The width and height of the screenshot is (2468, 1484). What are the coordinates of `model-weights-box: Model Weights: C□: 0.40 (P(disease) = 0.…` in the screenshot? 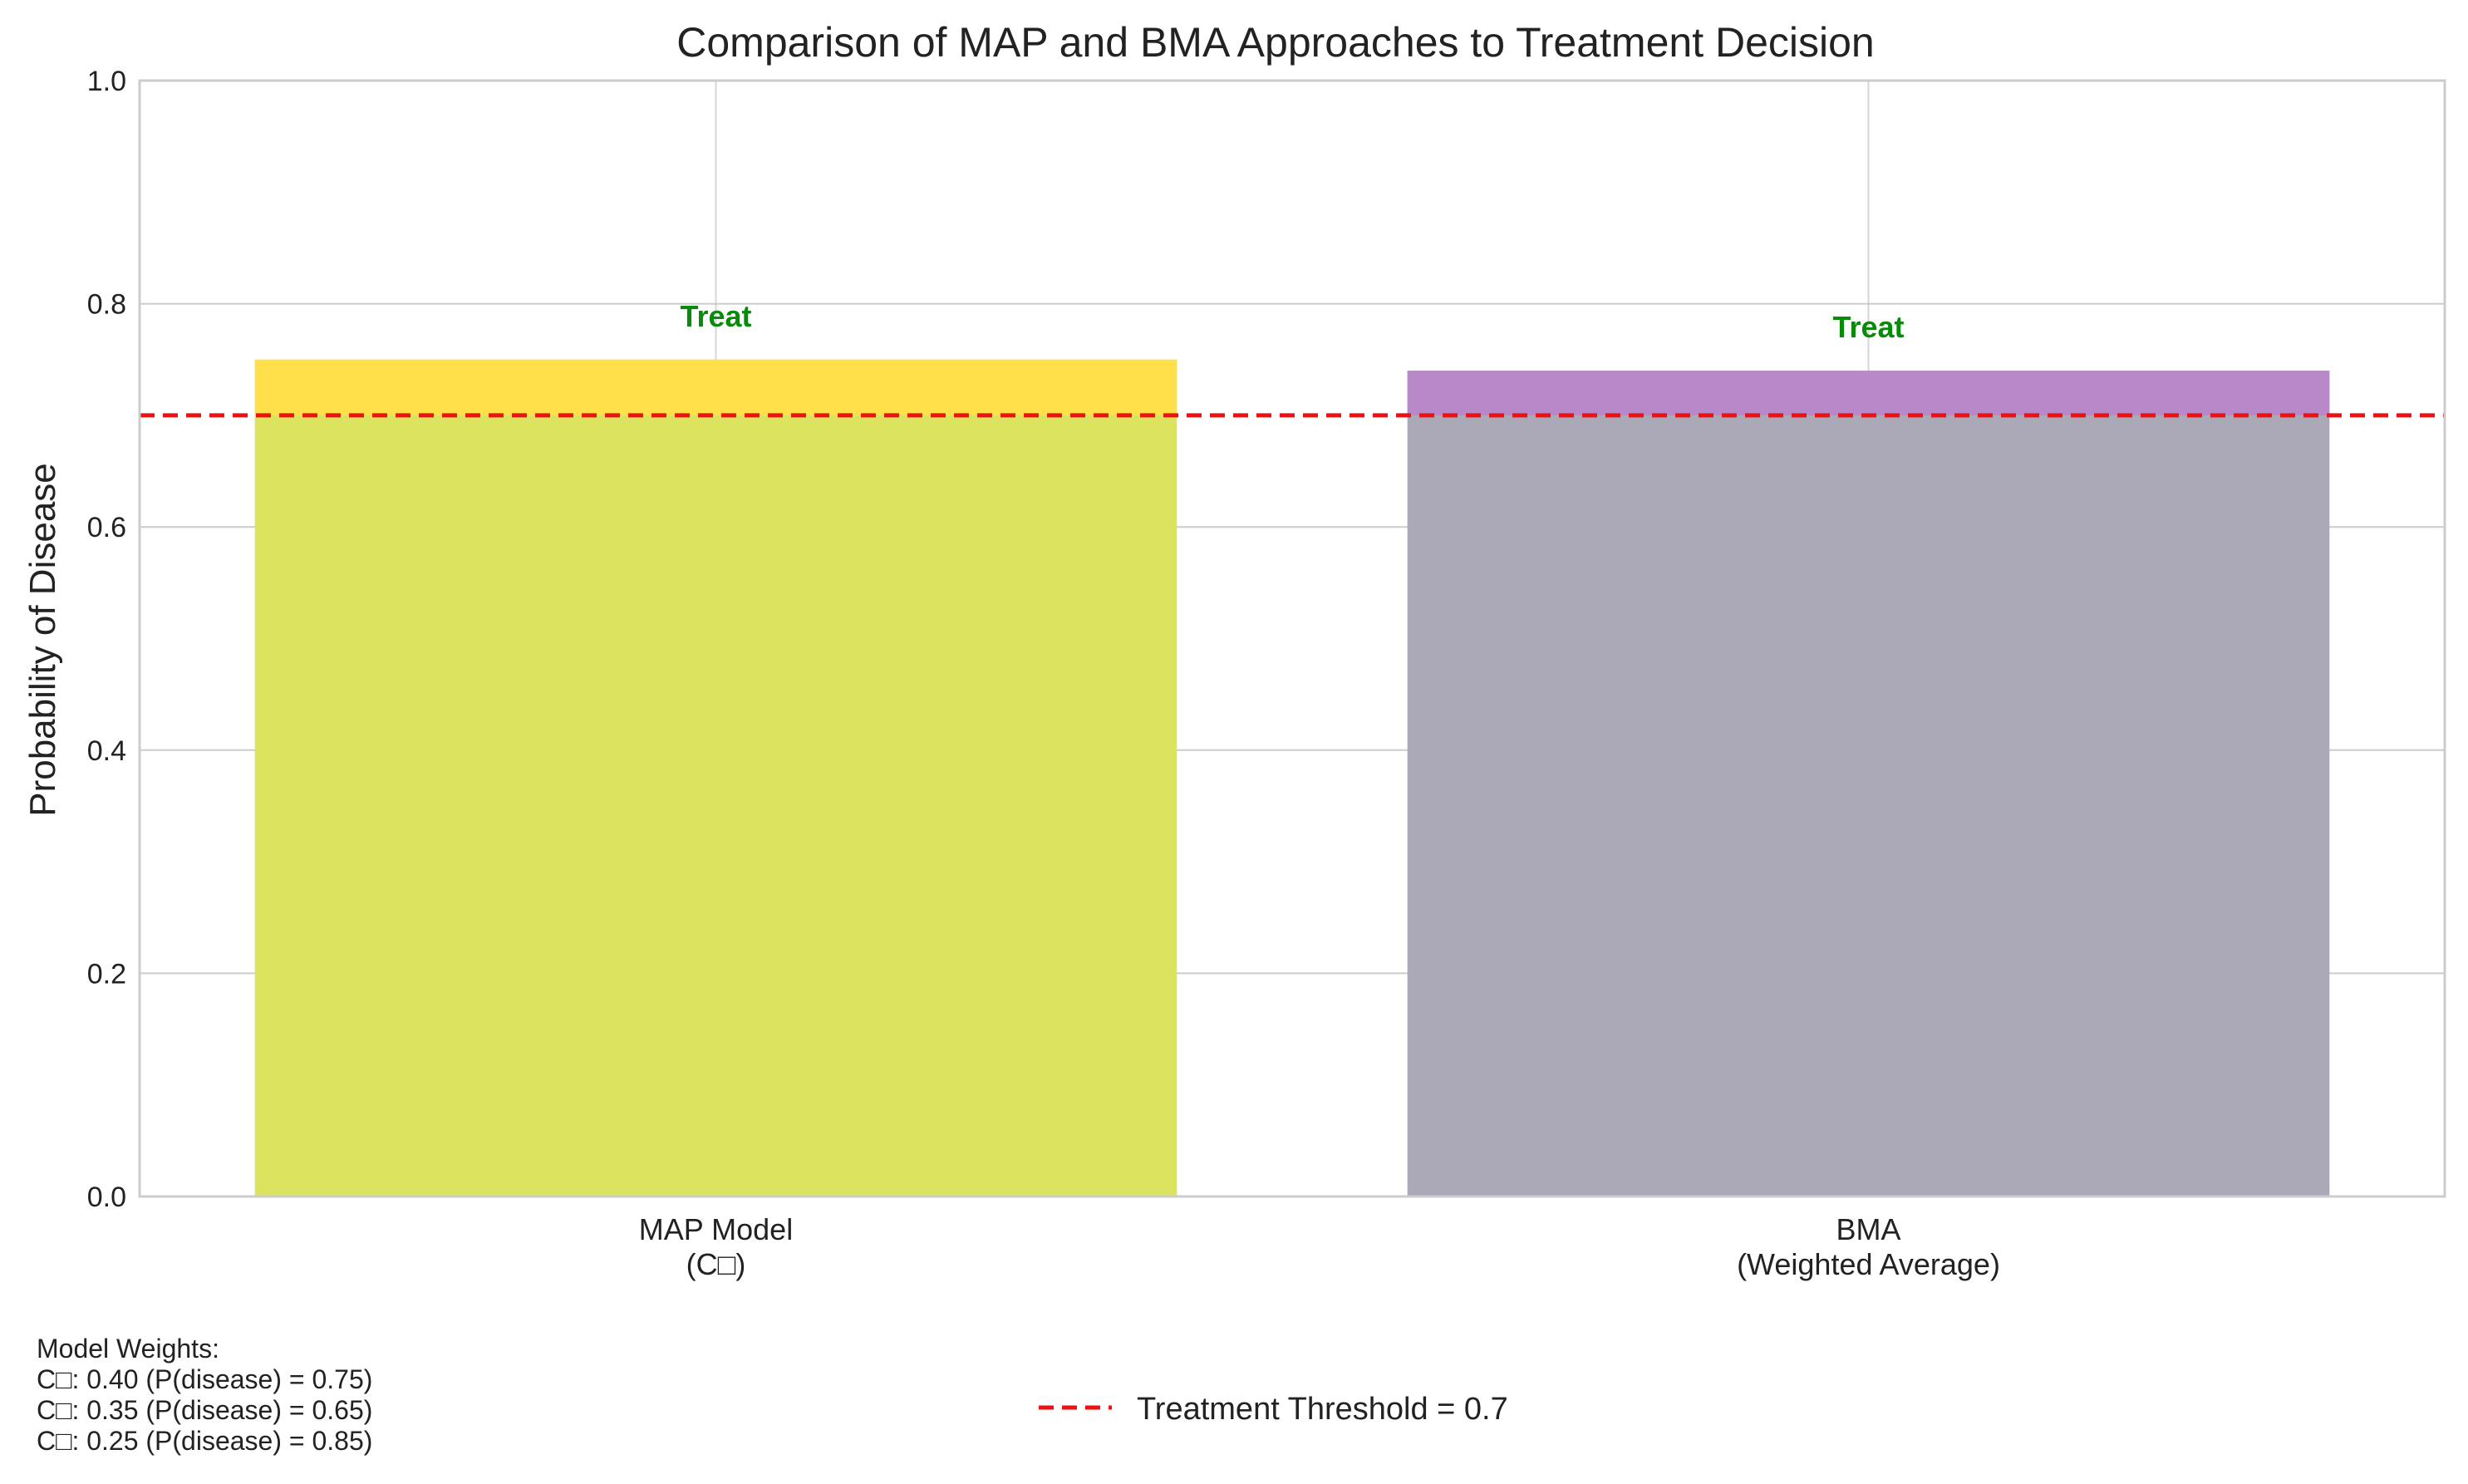 It's located at (204, 1395).